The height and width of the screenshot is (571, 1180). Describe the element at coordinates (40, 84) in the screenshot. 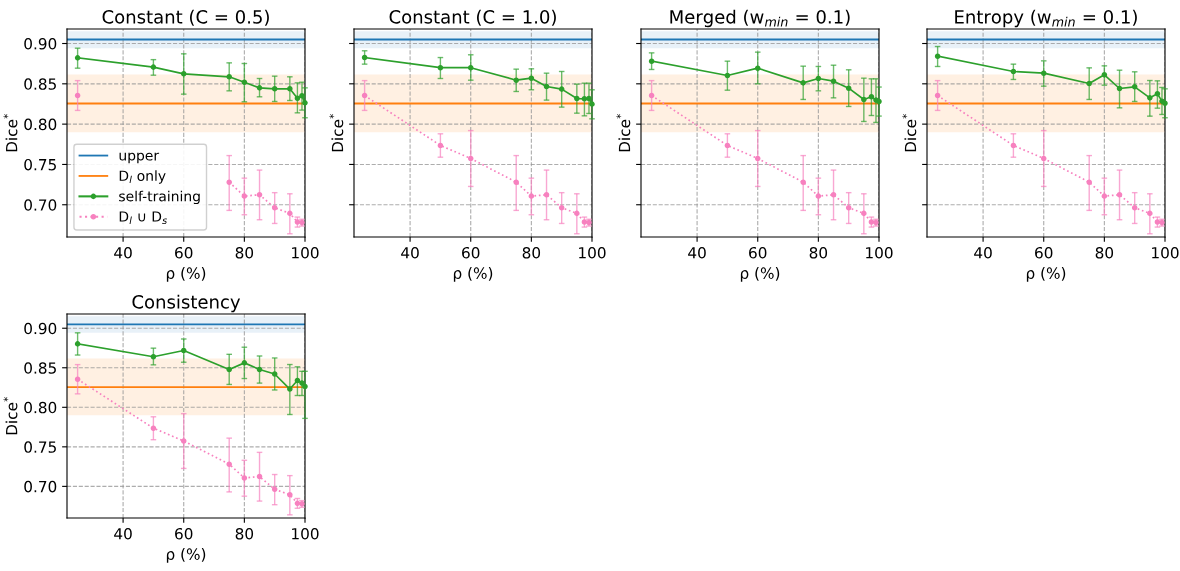

I see `y-tick-label: 0.85` at that location.